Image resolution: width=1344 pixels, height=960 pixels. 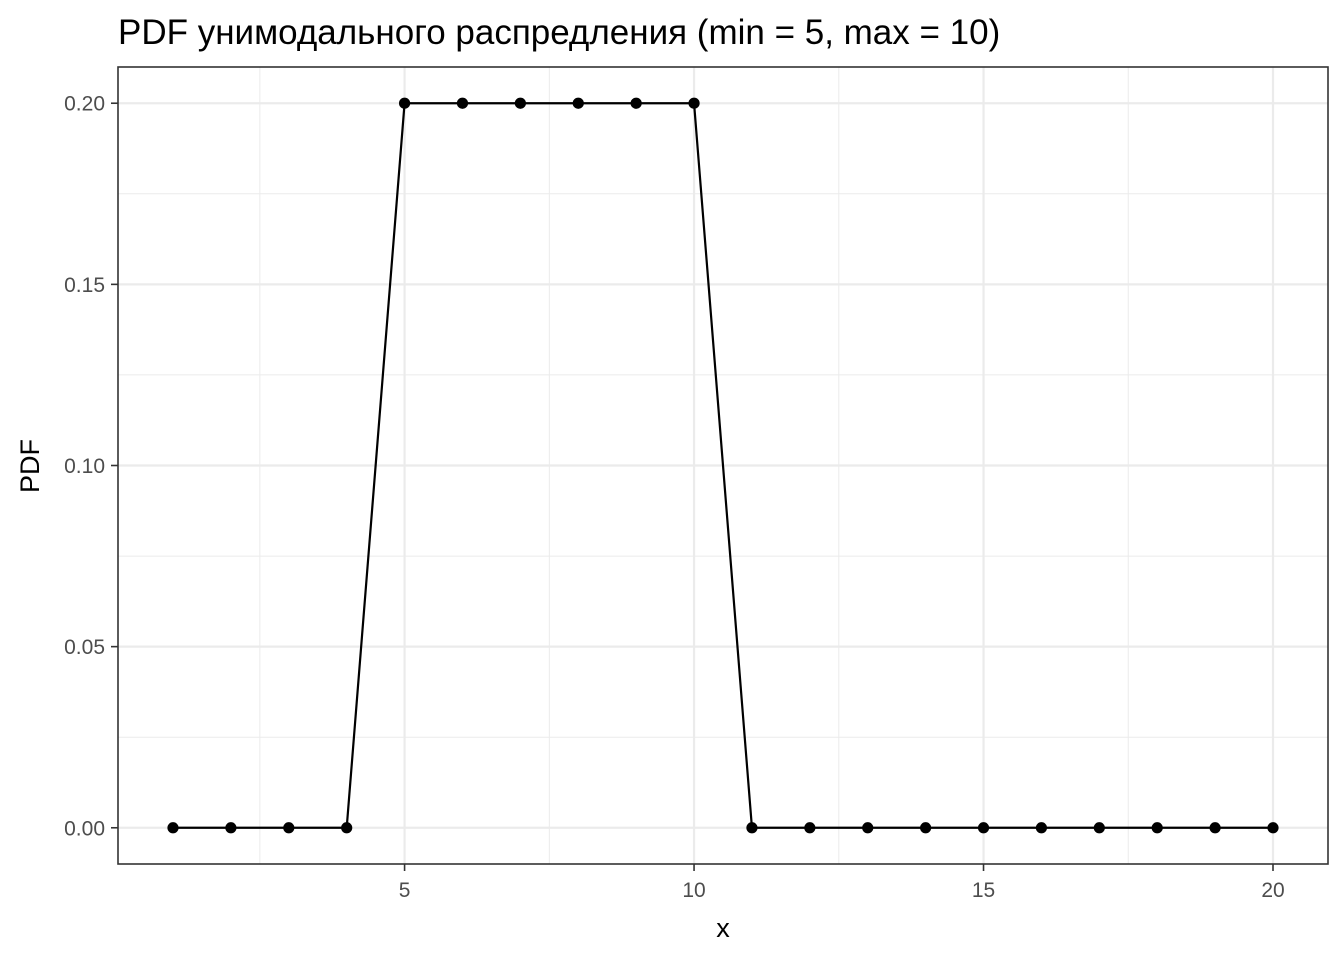 What do you see at coordinates (1272, 890) in the screenshot?
I see `x-tick-label: 20` at bounding box center [1272, 890].